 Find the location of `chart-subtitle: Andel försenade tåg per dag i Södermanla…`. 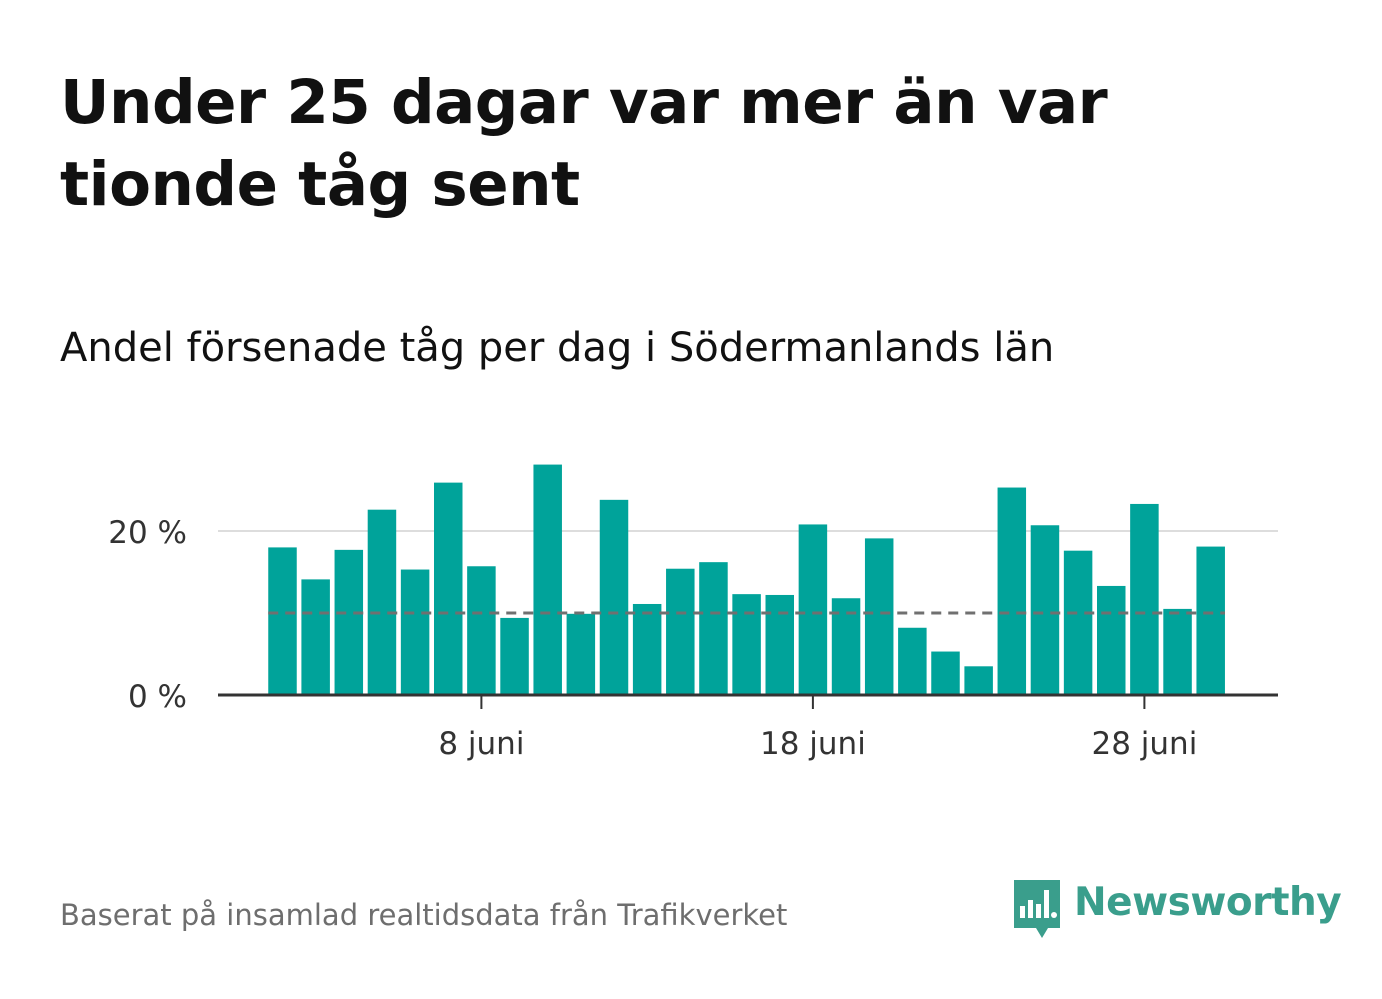

chart-subtitle: Andel försenade tåg per dag i Södermanla… is located at coordinates (557, 348).